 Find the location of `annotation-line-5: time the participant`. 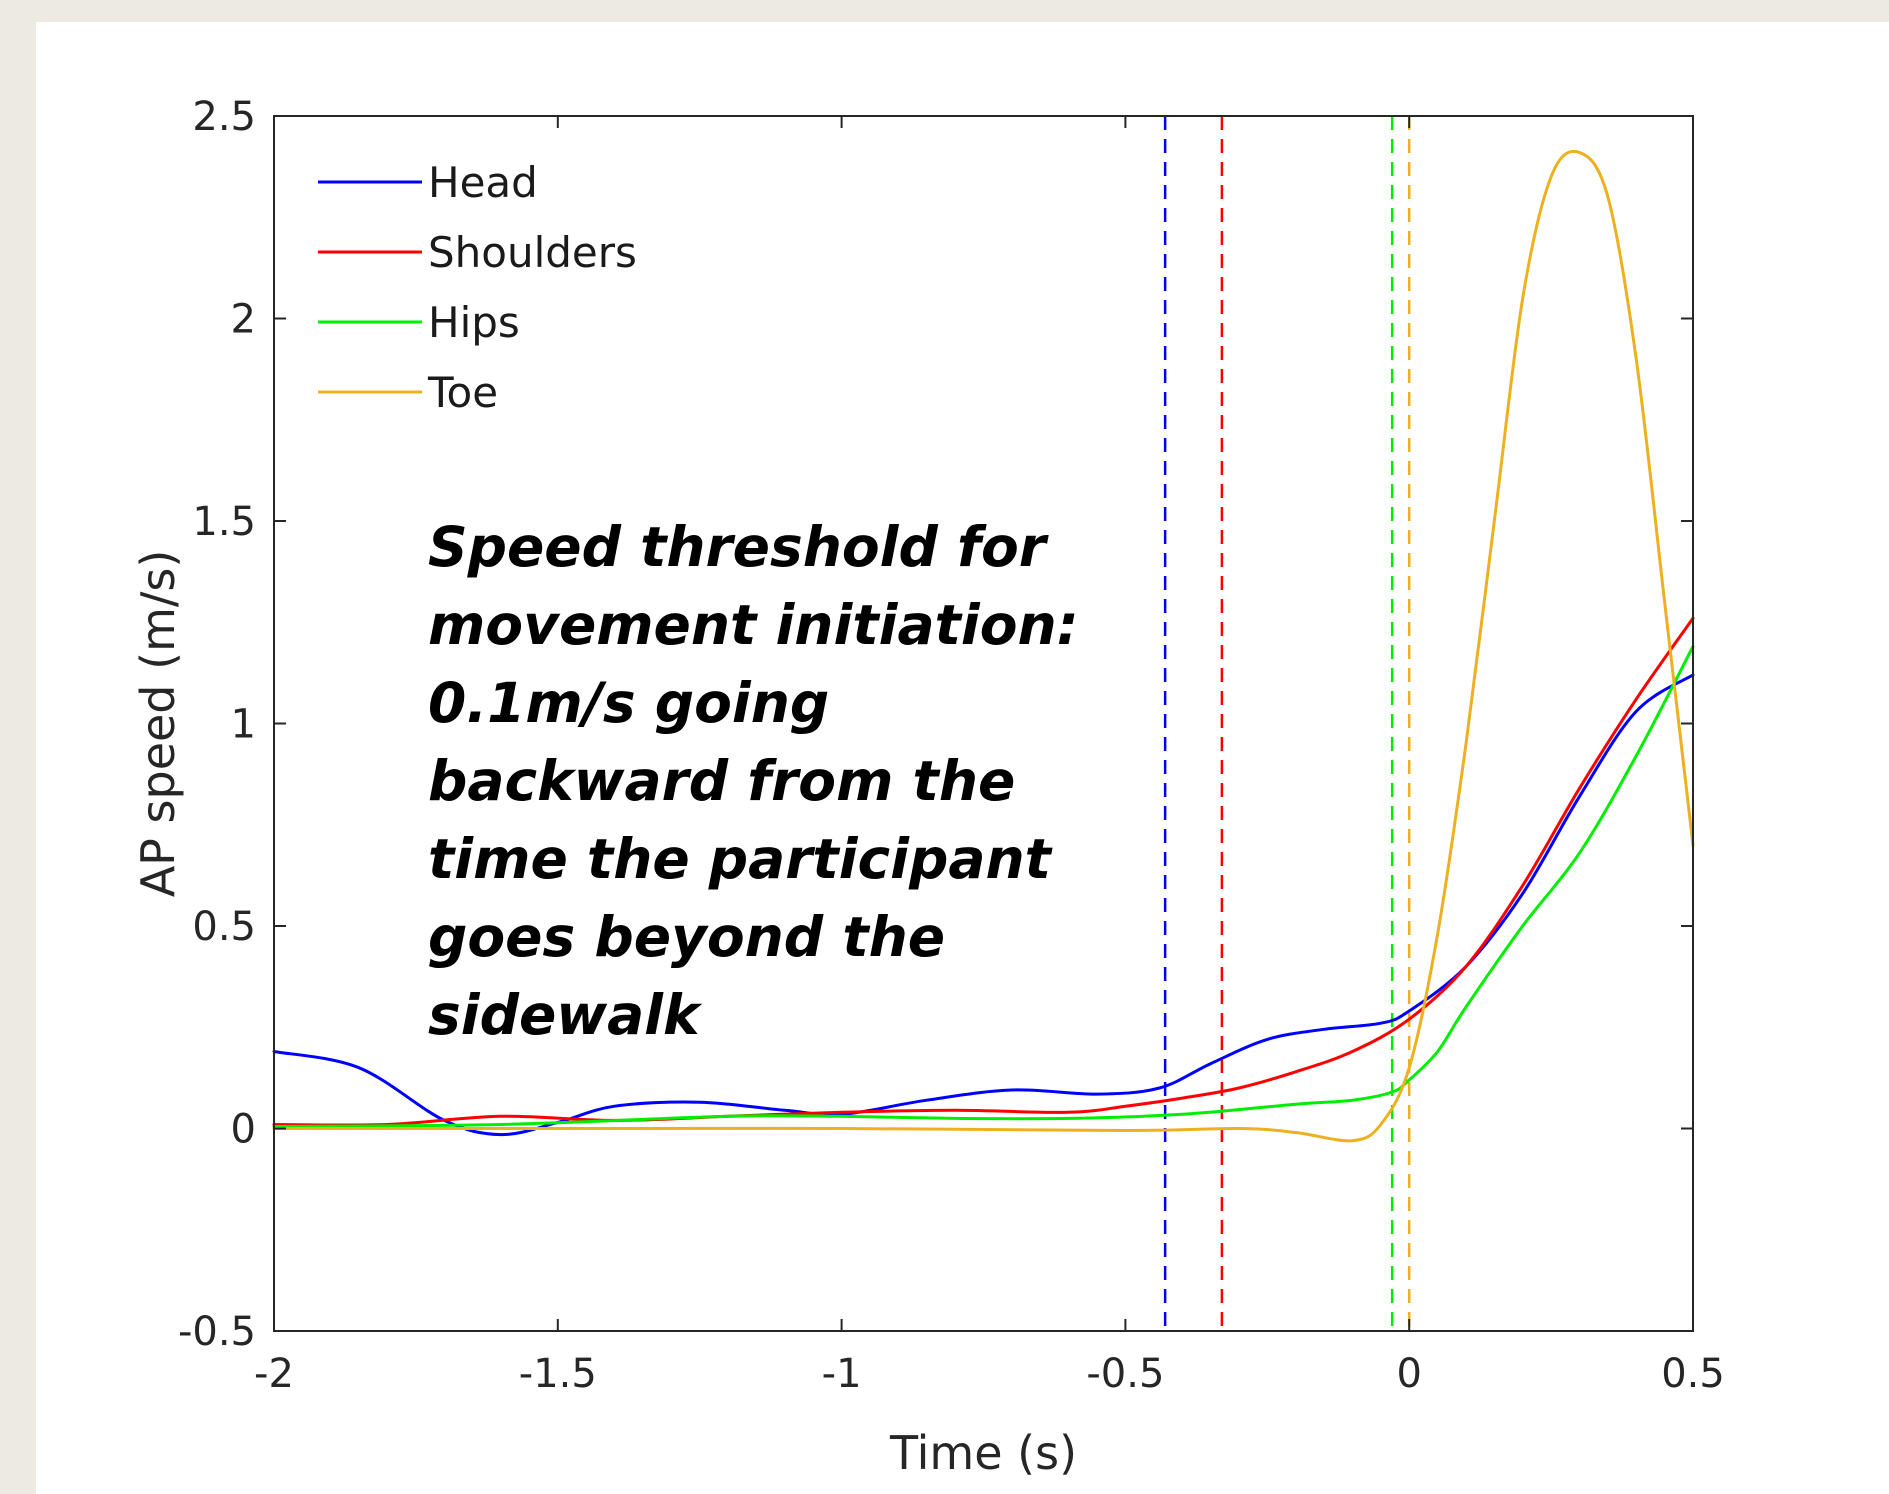

annotation-line-5: time the participant is located at coordinates (739, 859).